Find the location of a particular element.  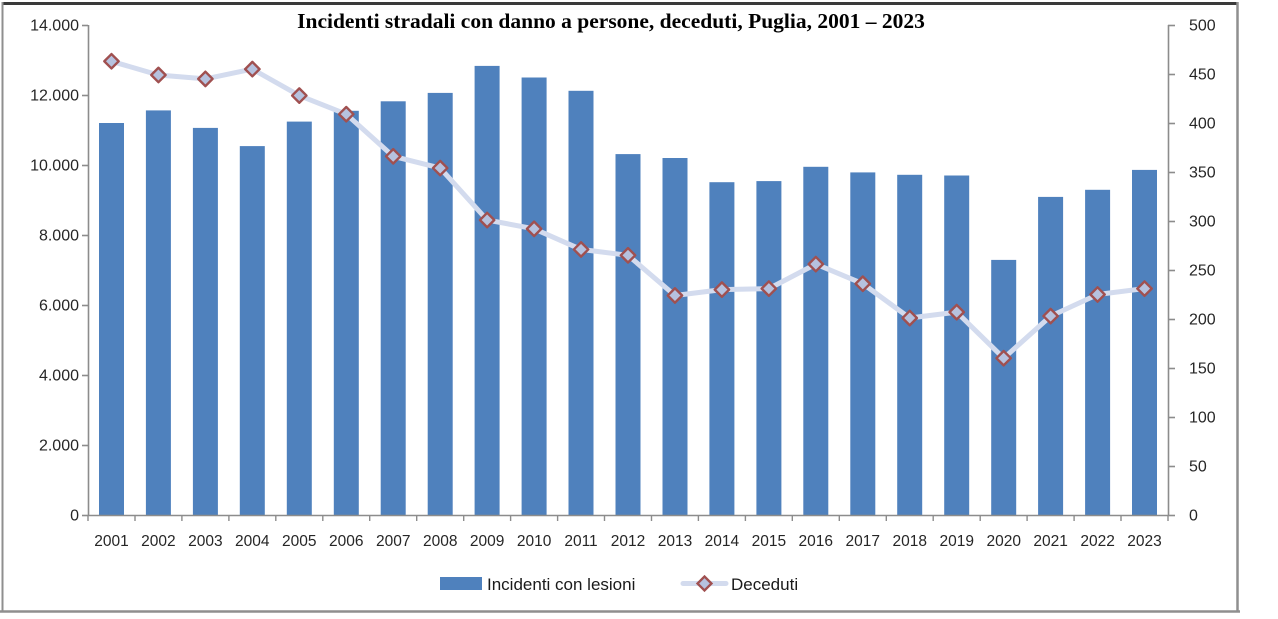

marker-deceduti-2003 is located at coordinates (205, 79).